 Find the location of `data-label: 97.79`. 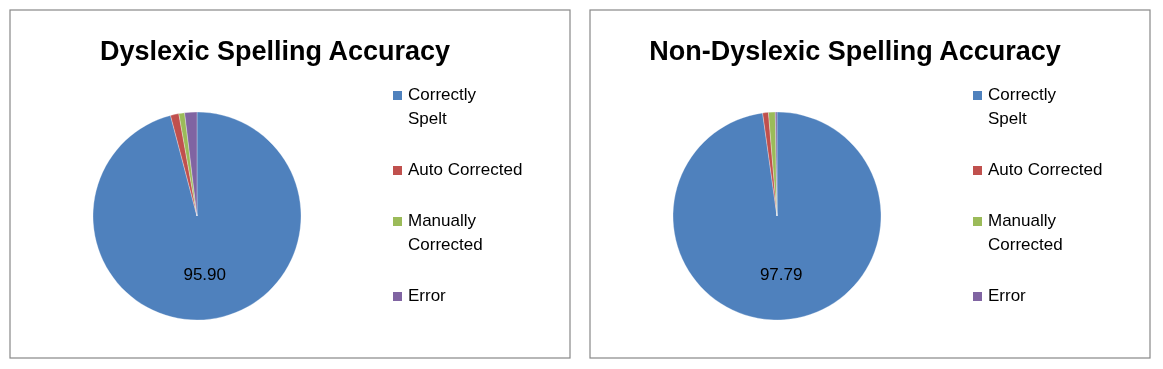

data-label: 97.79 is located at coordinates (781, 275).